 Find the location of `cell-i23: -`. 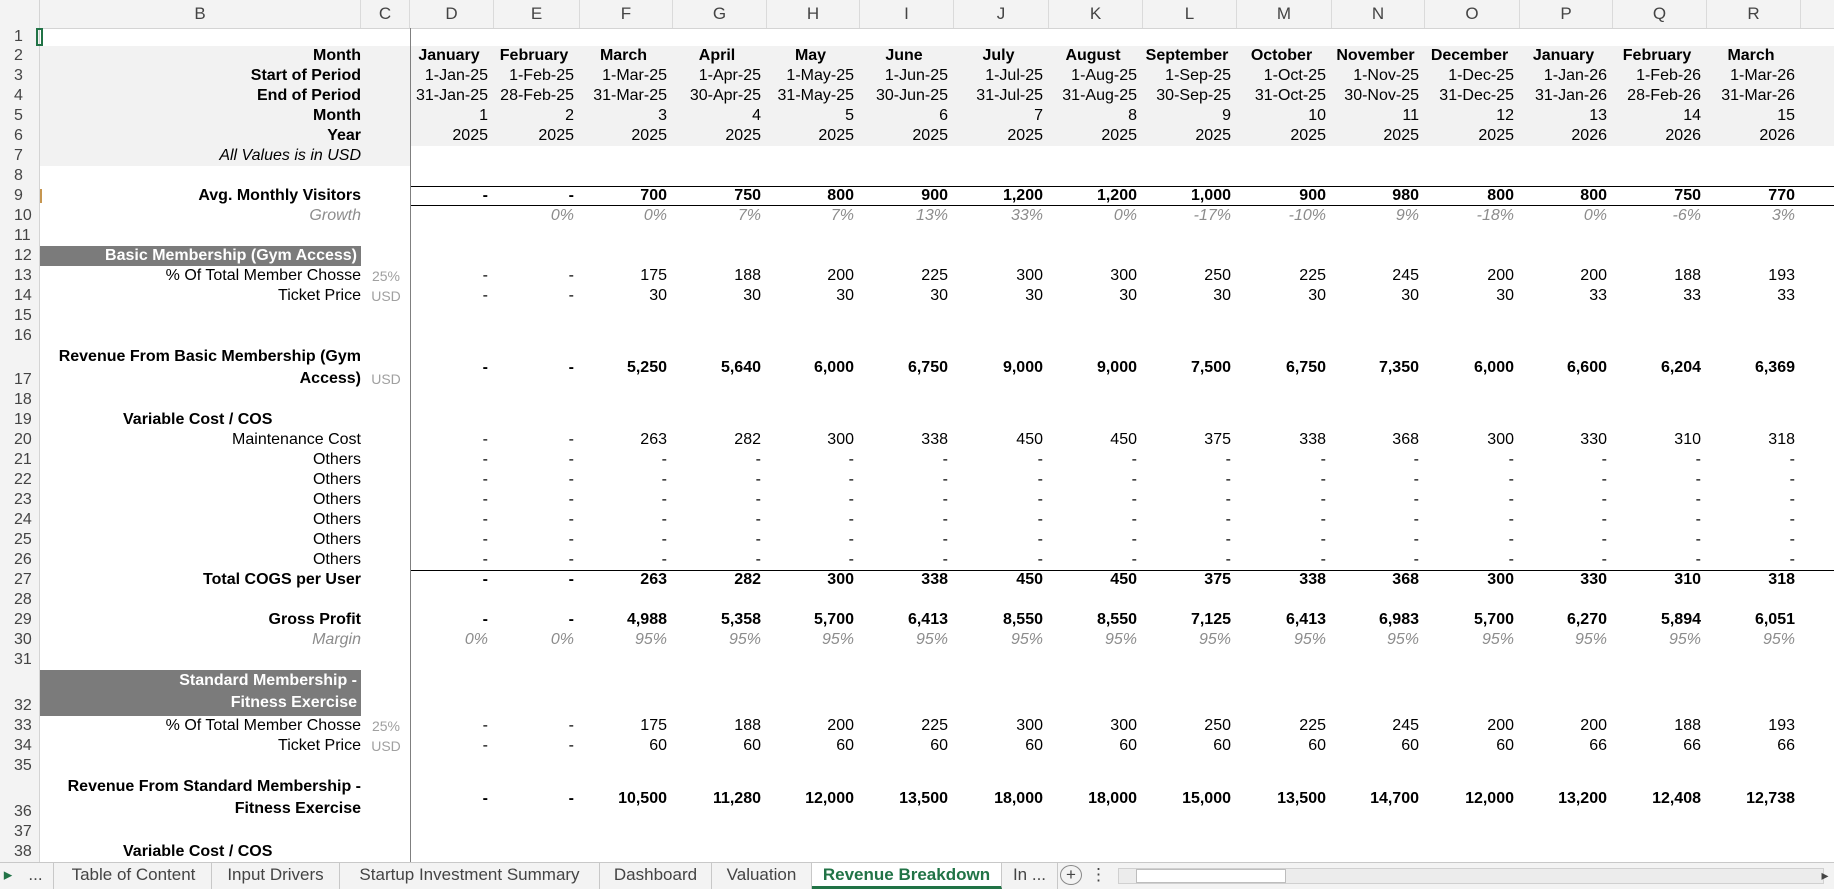

cell-i23: - is located at coordinates (945, 499).